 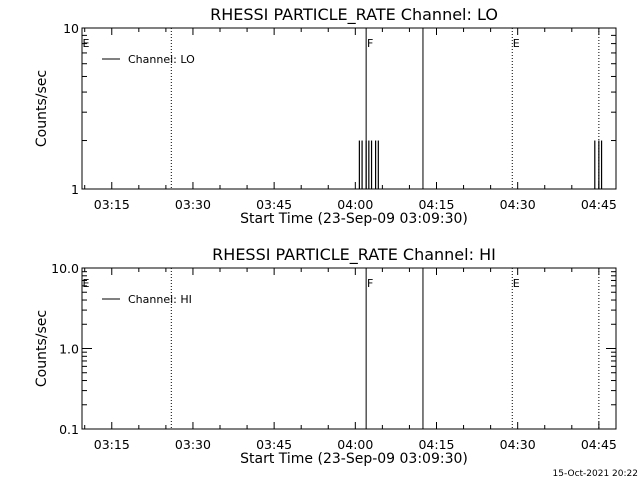 What do you see at coordinates (354, 255) in the screenshot?
I see `chart-2-title: RHESSI PARTICLE_RATE Channel: HI` at bounding box center [354, 255].